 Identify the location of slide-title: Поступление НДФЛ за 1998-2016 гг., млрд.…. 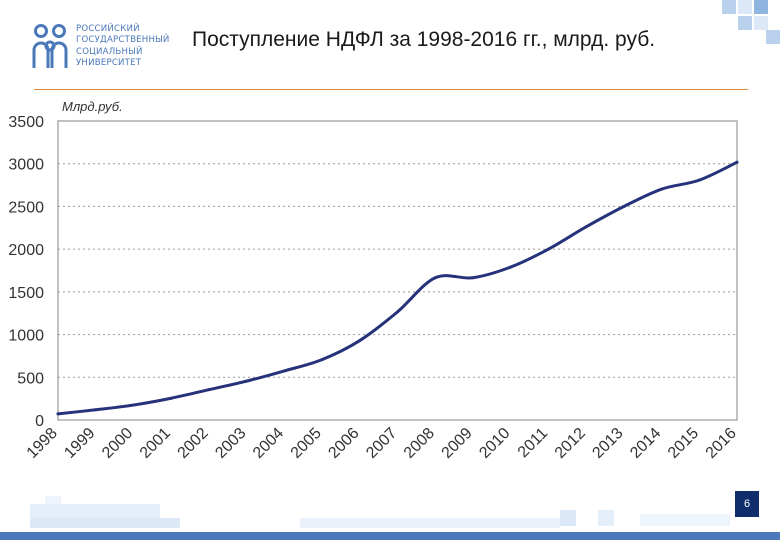
(424, 39).